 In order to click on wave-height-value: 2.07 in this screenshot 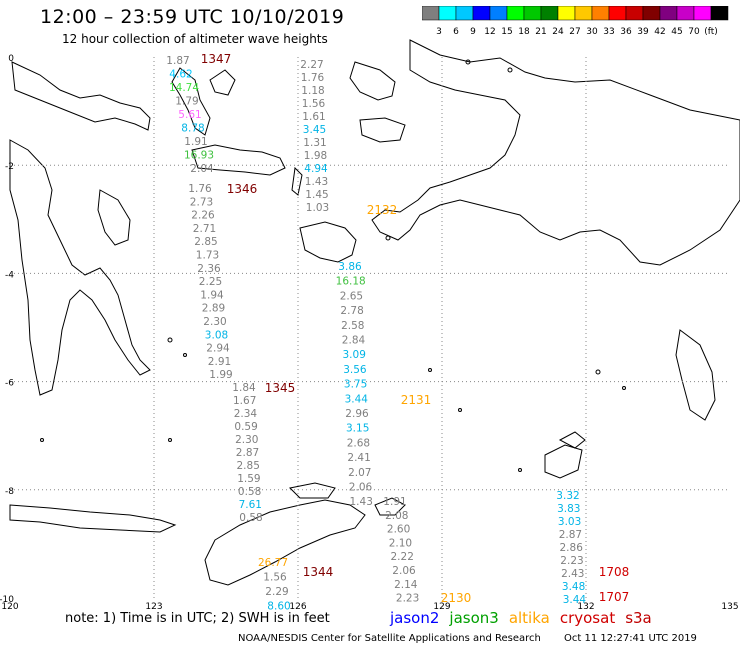, I will do `click(359, 473)`.